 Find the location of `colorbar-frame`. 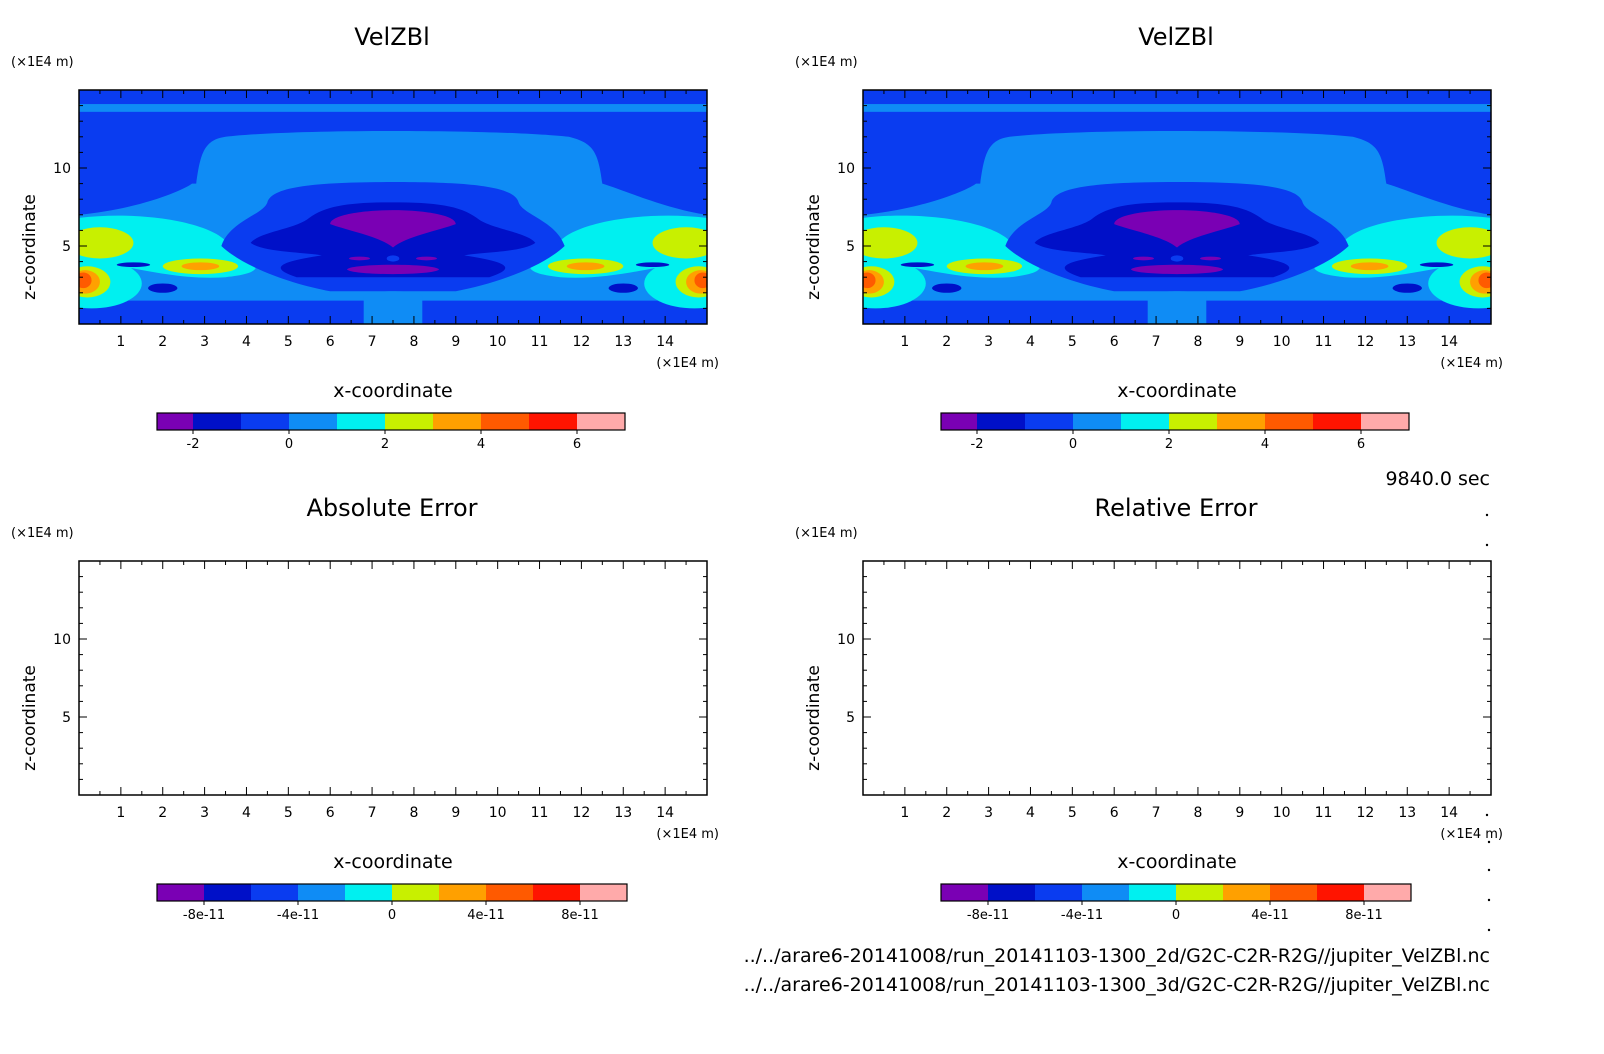

colorbar-frame is located at coordinates (1175, 421).